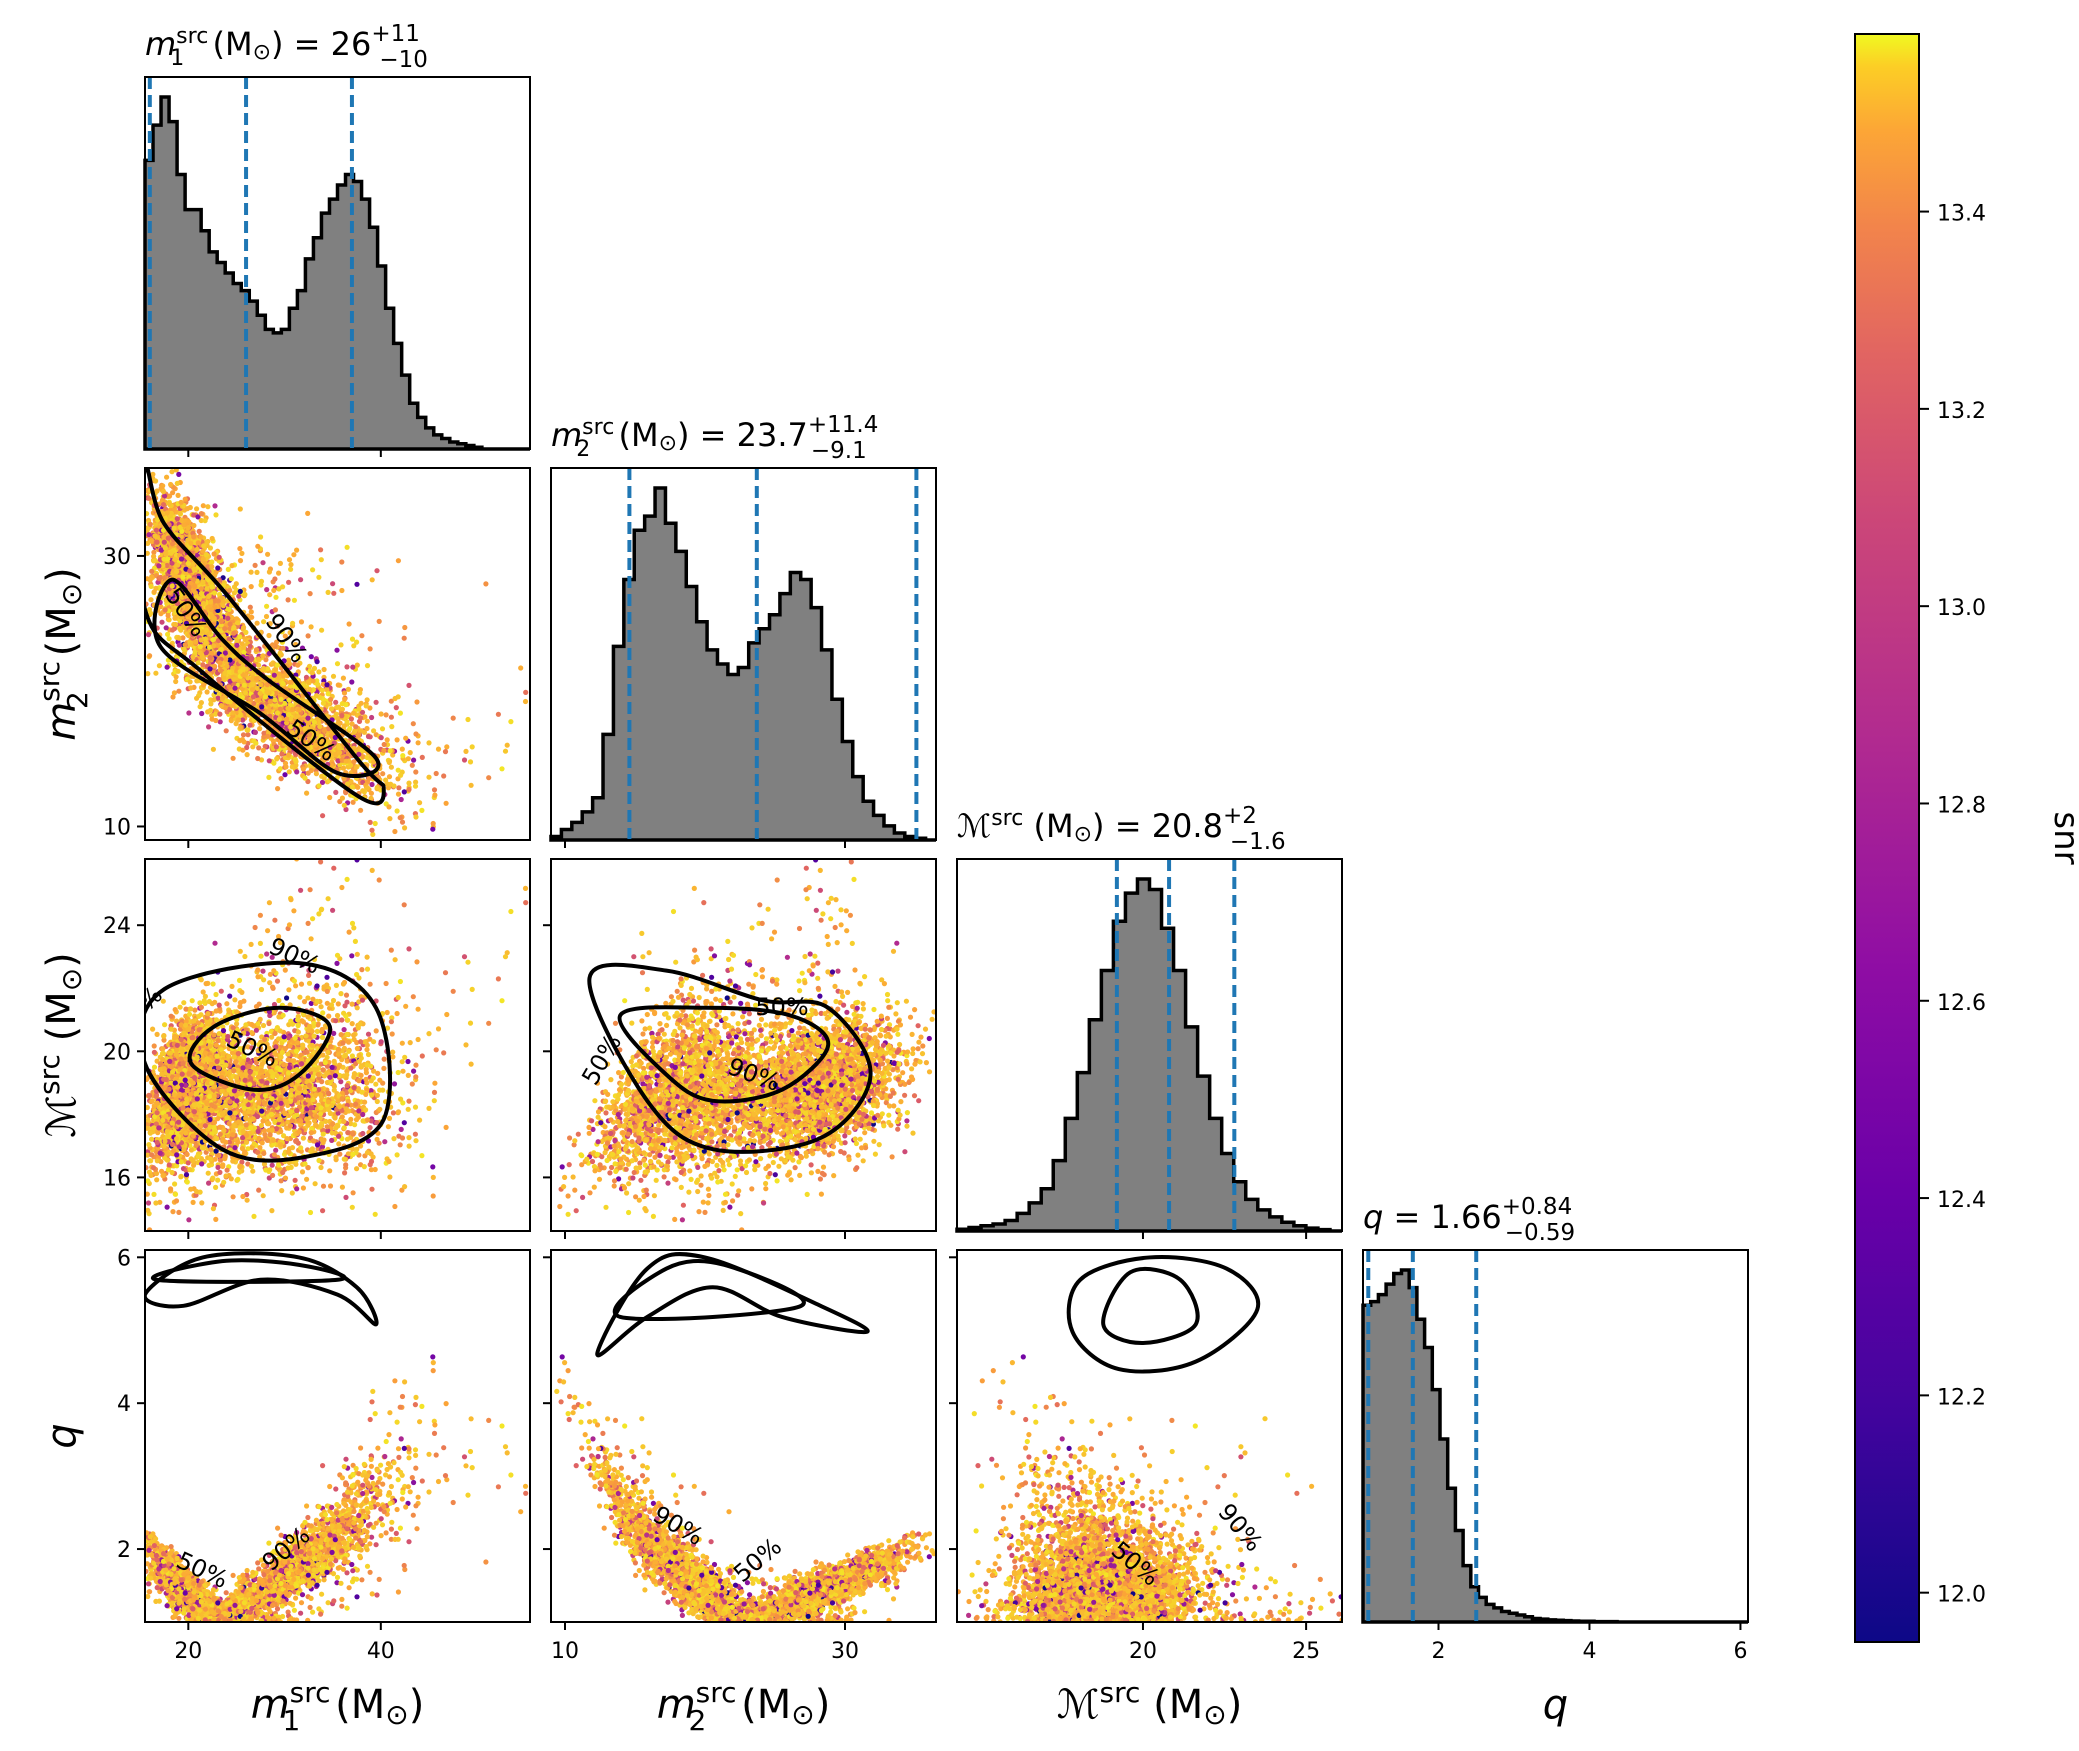 The width and height of the screenshot is (2079, 1751). Describe the element at coordinates (336, 273) in the screenshot. I see `histogram-m1` at that location.